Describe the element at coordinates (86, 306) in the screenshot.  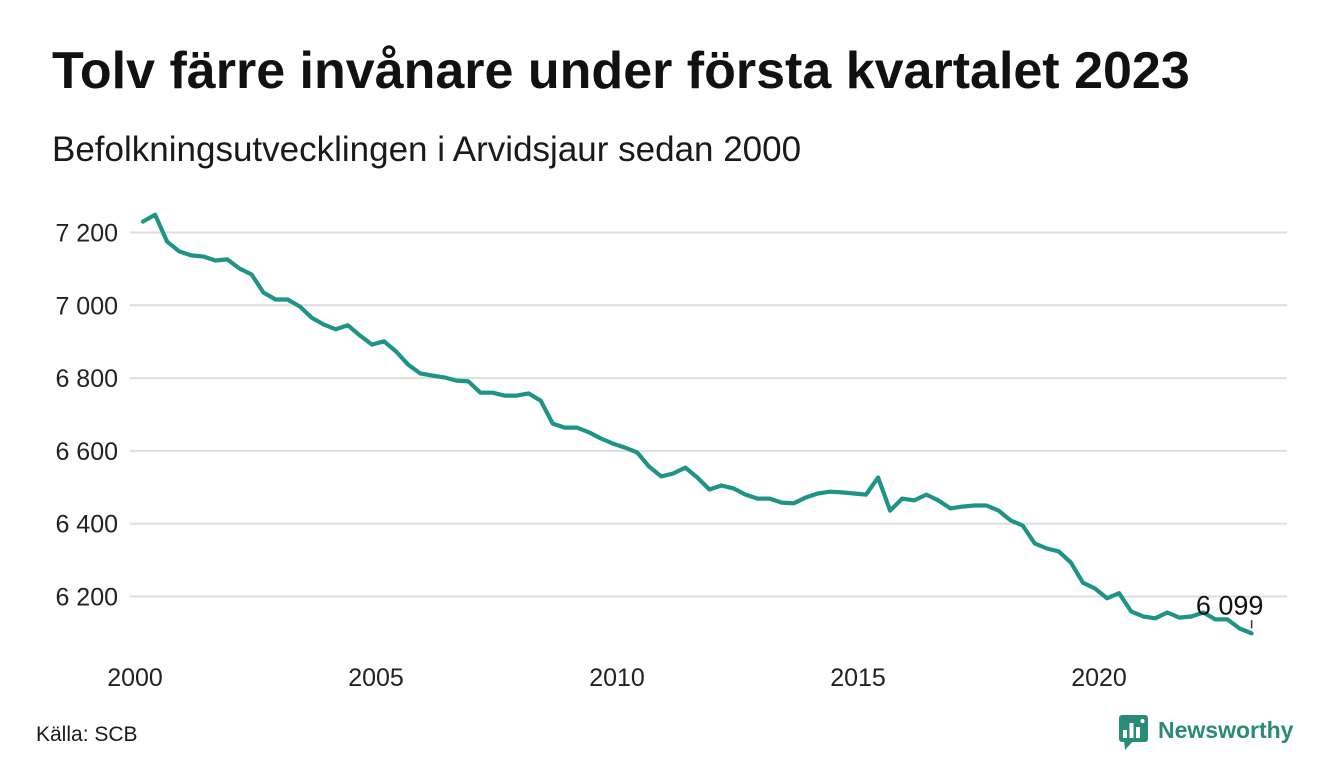
I see `y-tick-label: 7 000` at that location.